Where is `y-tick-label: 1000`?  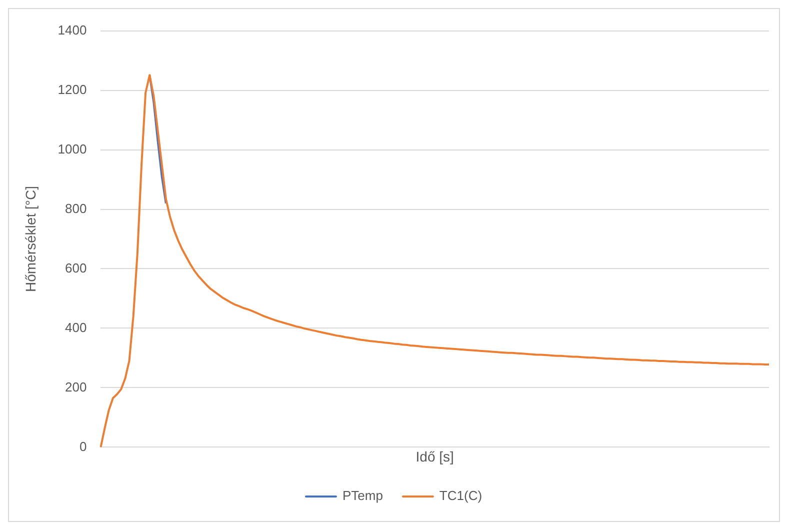
y-tick-label: 1000 is located at coordinates (72, 148).